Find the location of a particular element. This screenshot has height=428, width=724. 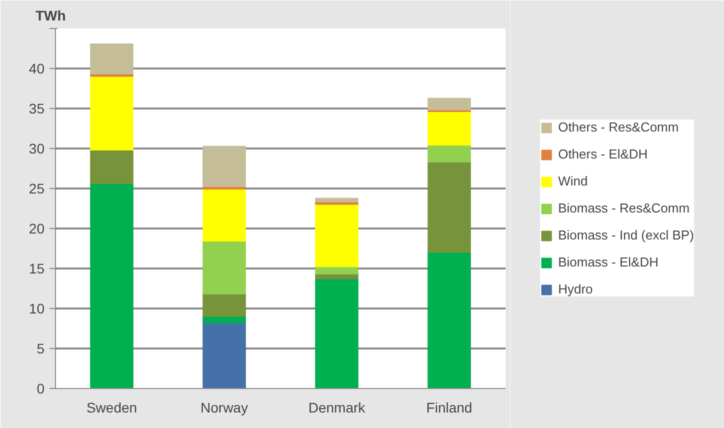

y-tick-label: 5 is located at coordinates (40, 348).